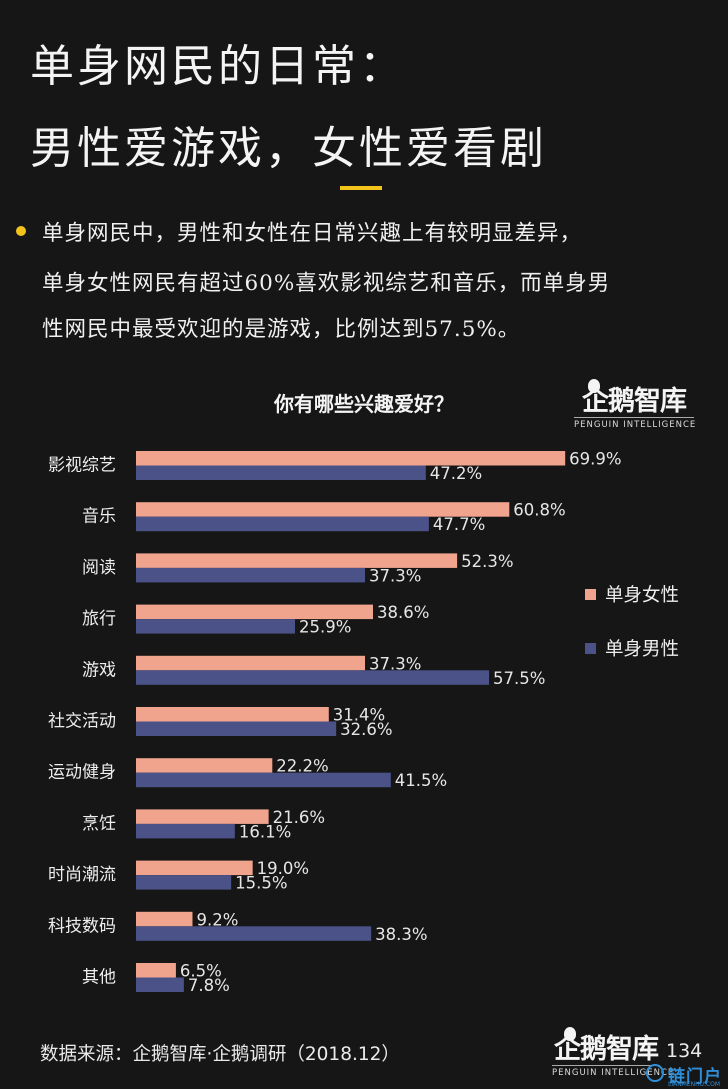 Image resolution: width=728 pixels, height=1089 pixels. What do you see at coordinates (403, 612) in the screenshot?
I see `data-label: 38.6%` at bounding box center [403, 612].